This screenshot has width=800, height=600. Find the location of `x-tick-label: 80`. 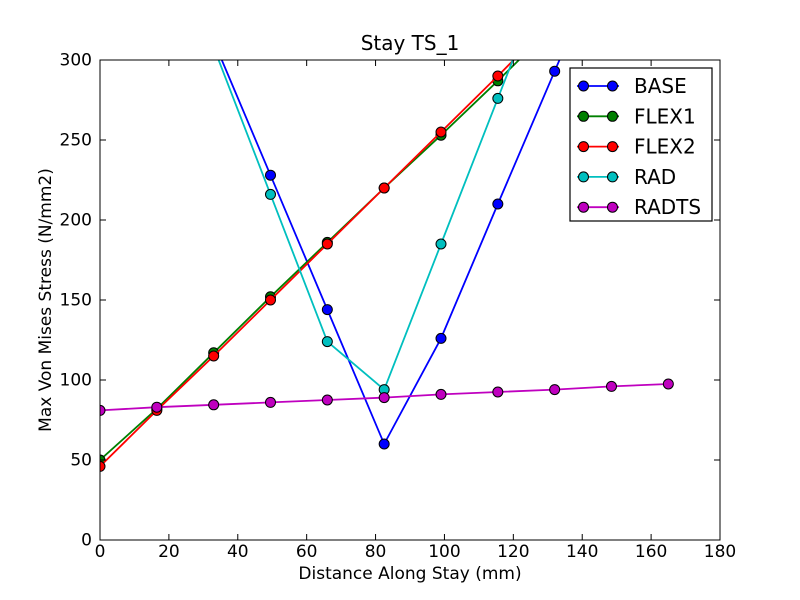

x-tick-label: 80 is located at coordinates (376, 552).